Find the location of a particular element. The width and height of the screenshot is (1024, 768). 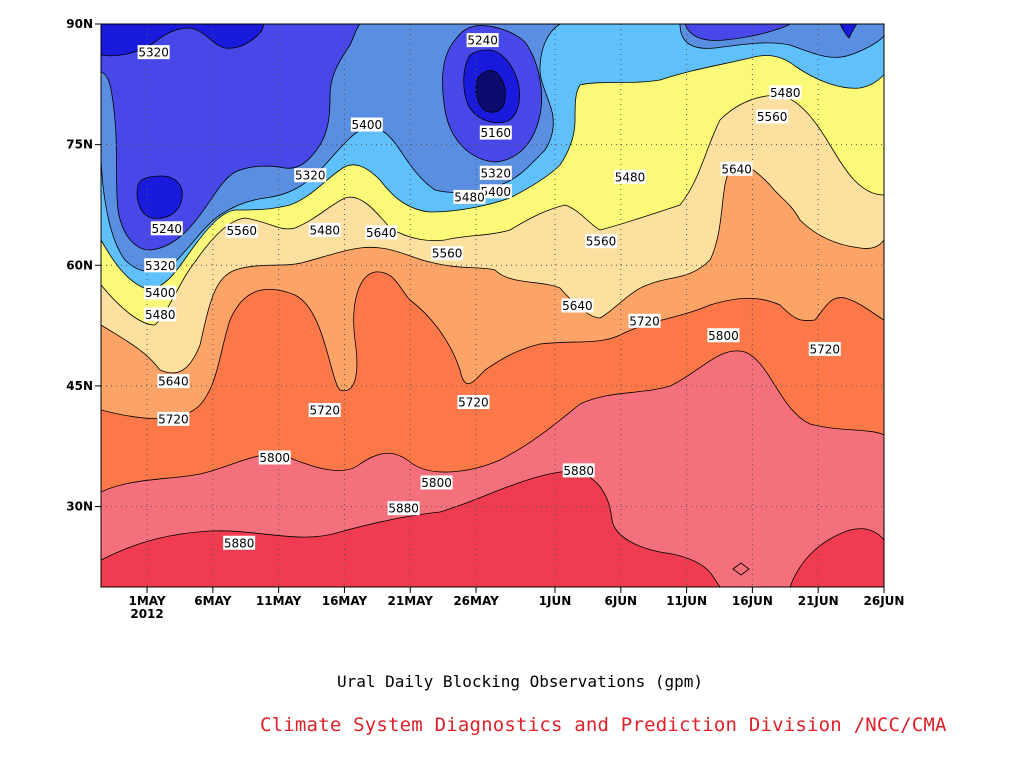

x-tick-label: 11JUN is located at coordinates (686, 601).